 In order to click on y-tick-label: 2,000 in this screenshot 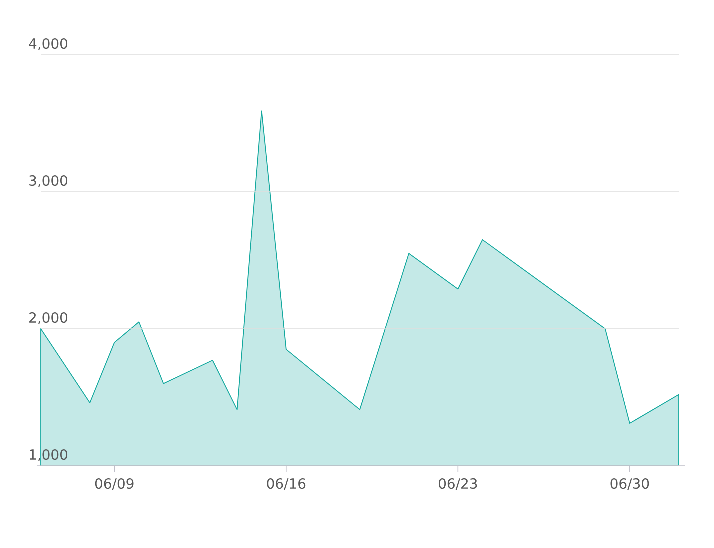, I will do `click(49, 318)`.